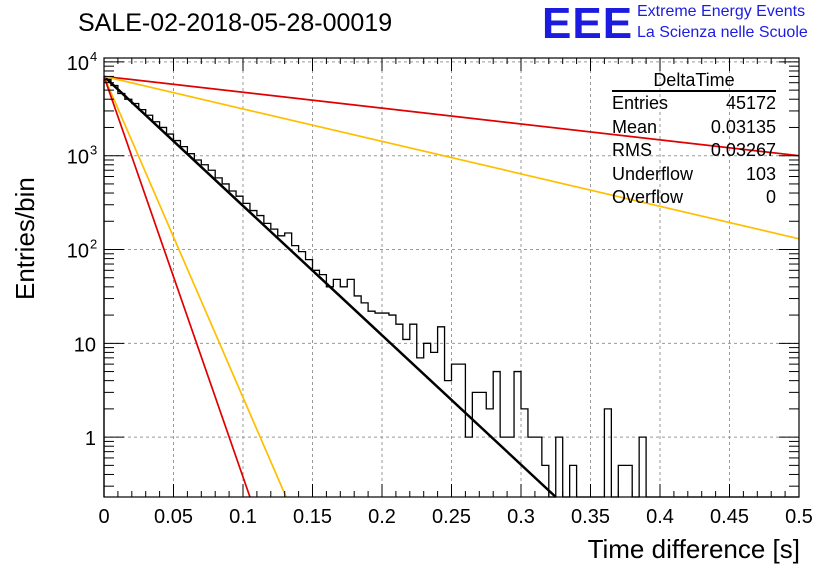 Image resolution: width=836 pixels, height=572 pixels. Describe the element at coordinates (451, 517) in the screenshot. I see `x-tick-label: 0.25` at that location.